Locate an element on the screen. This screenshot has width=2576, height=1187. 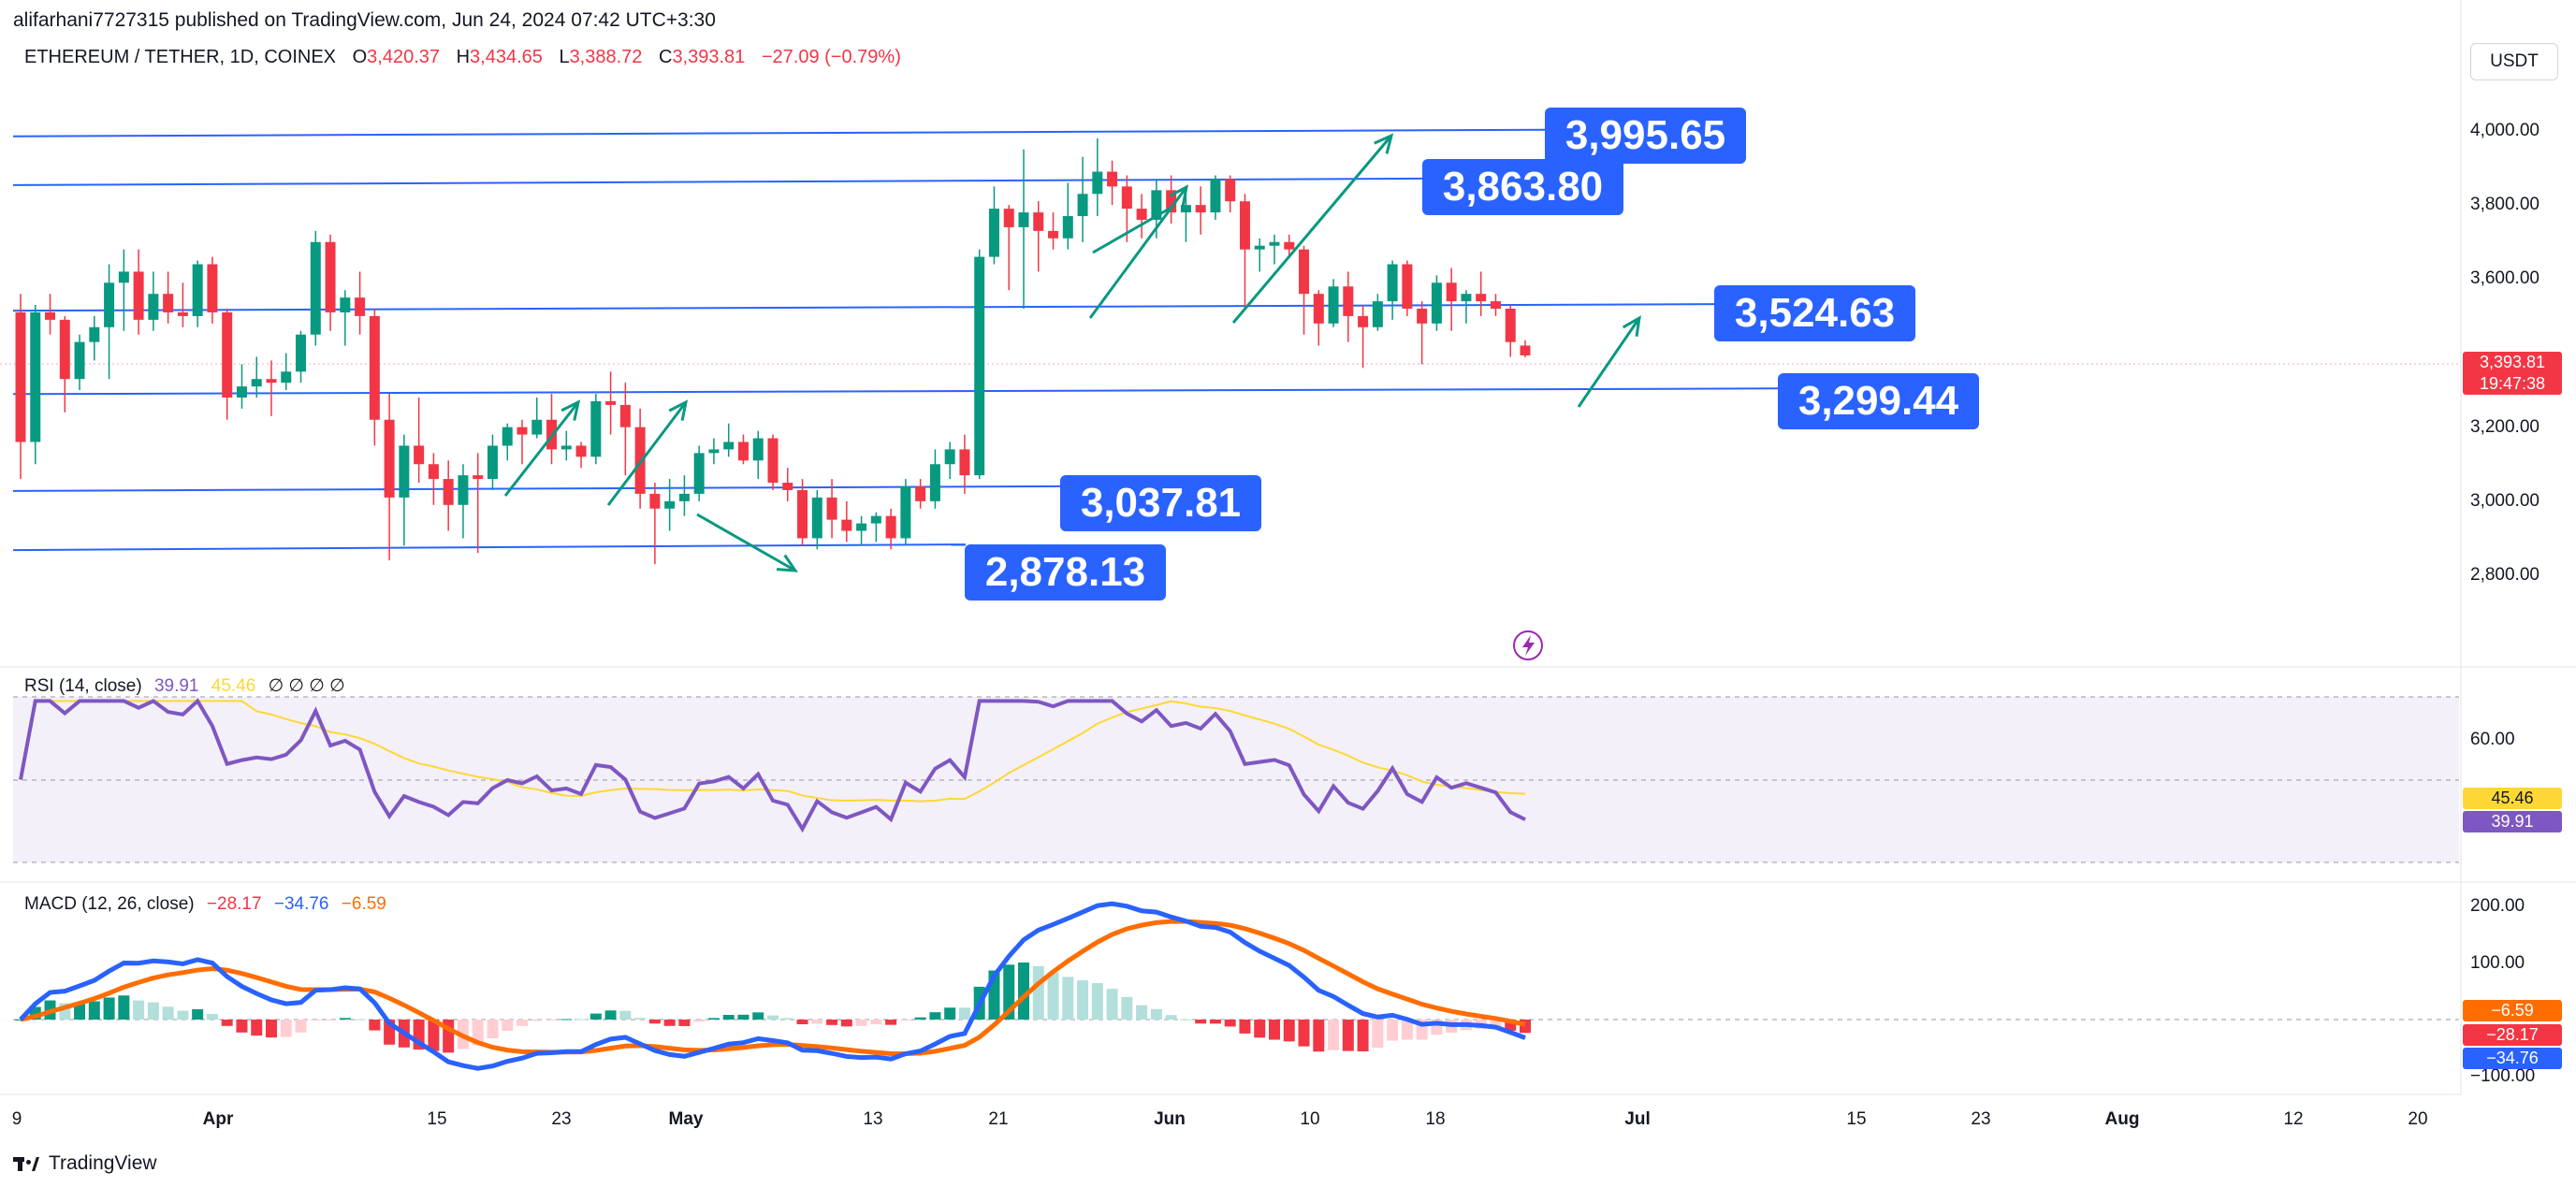
level-callout: 2,878.13 is located at coordinates (1065, 572).